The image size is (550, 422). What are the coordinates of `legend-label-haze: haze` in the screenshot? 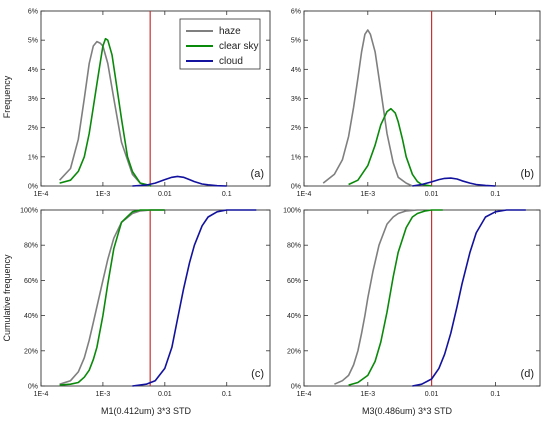 It's located at (230, 31).